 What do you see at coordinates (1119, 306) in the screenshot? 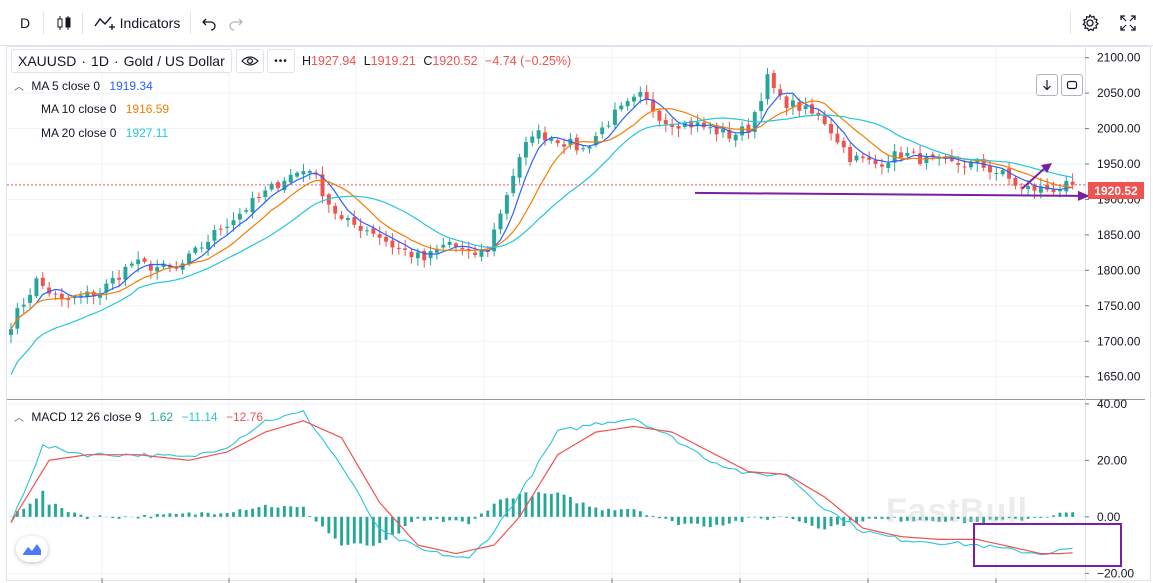
I see `price-axis-label: 1750.00` at bounding box center [1119, 306].